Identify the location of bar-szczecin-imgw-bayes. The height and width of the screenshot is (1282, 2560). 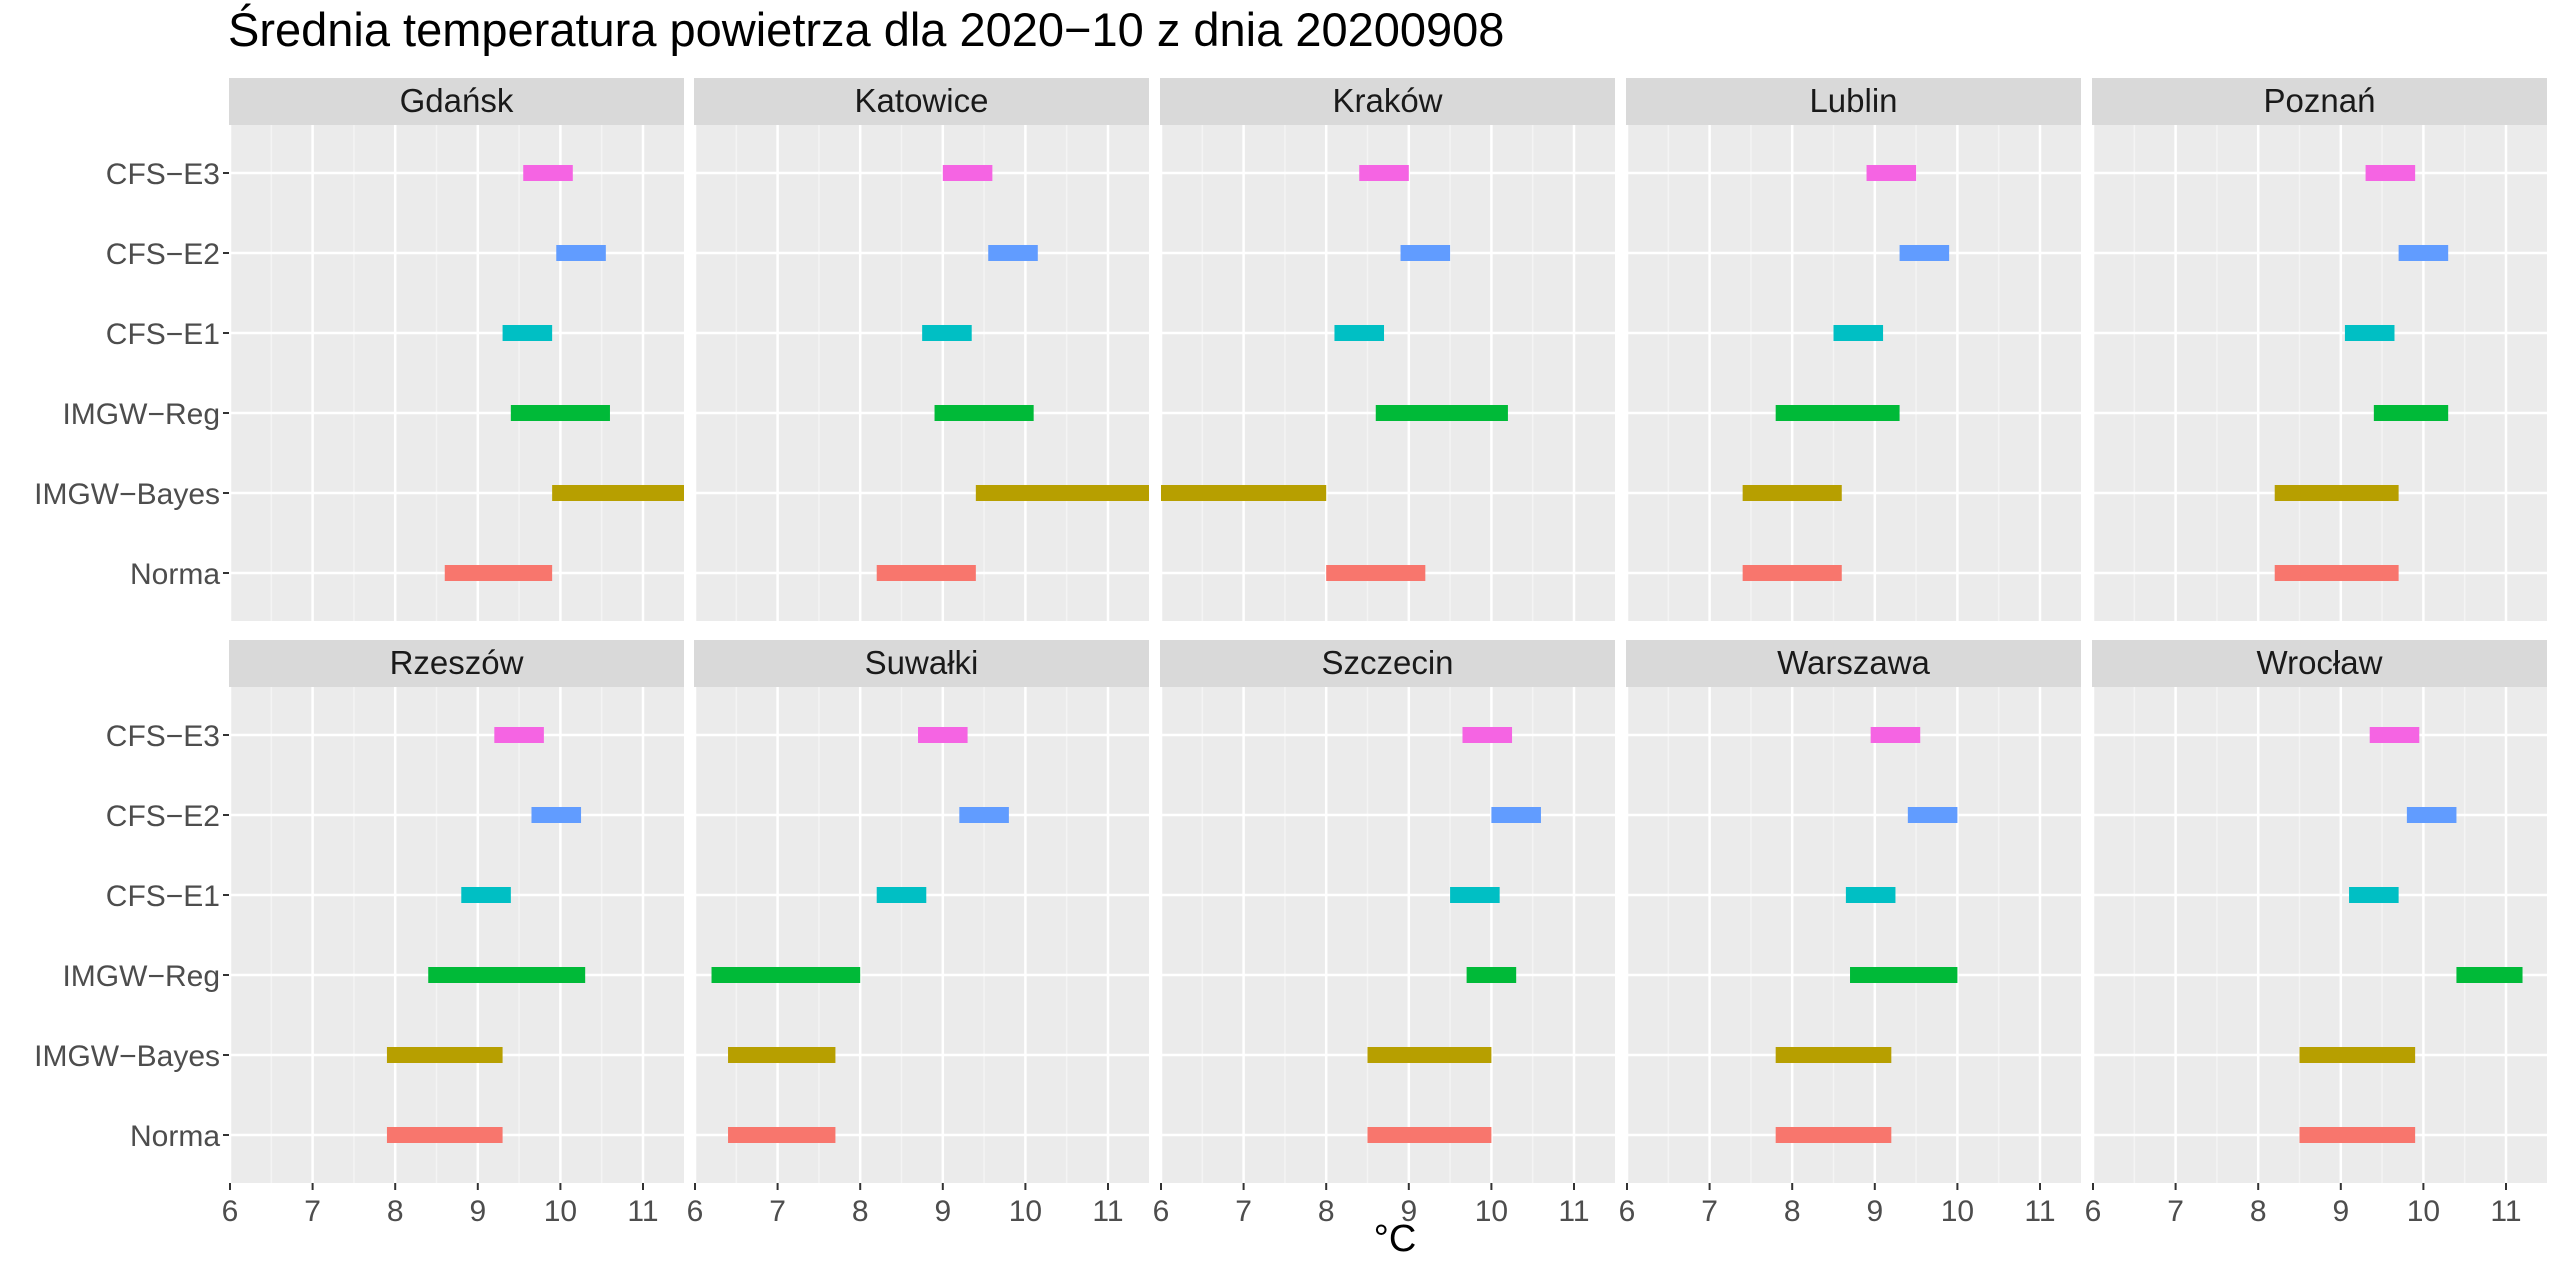
(1429, 1055).